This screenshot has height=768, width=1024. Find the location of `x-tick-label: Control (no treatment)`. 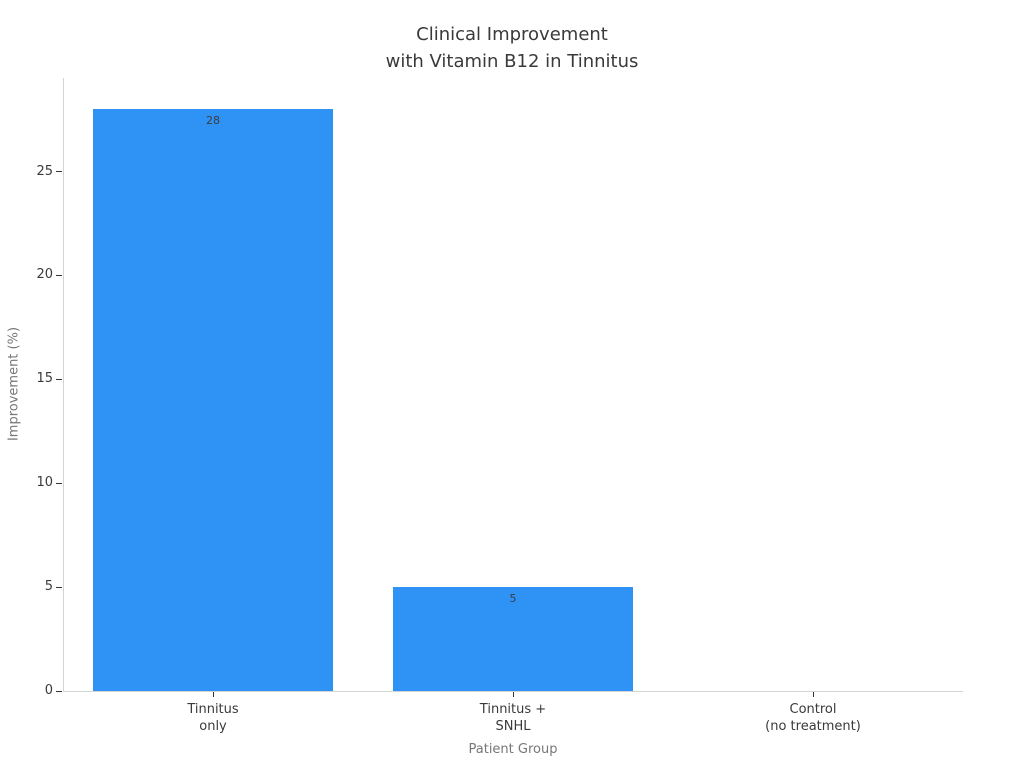

x-tick-label: Control (no treatment) is located at coordinates (813, 718).